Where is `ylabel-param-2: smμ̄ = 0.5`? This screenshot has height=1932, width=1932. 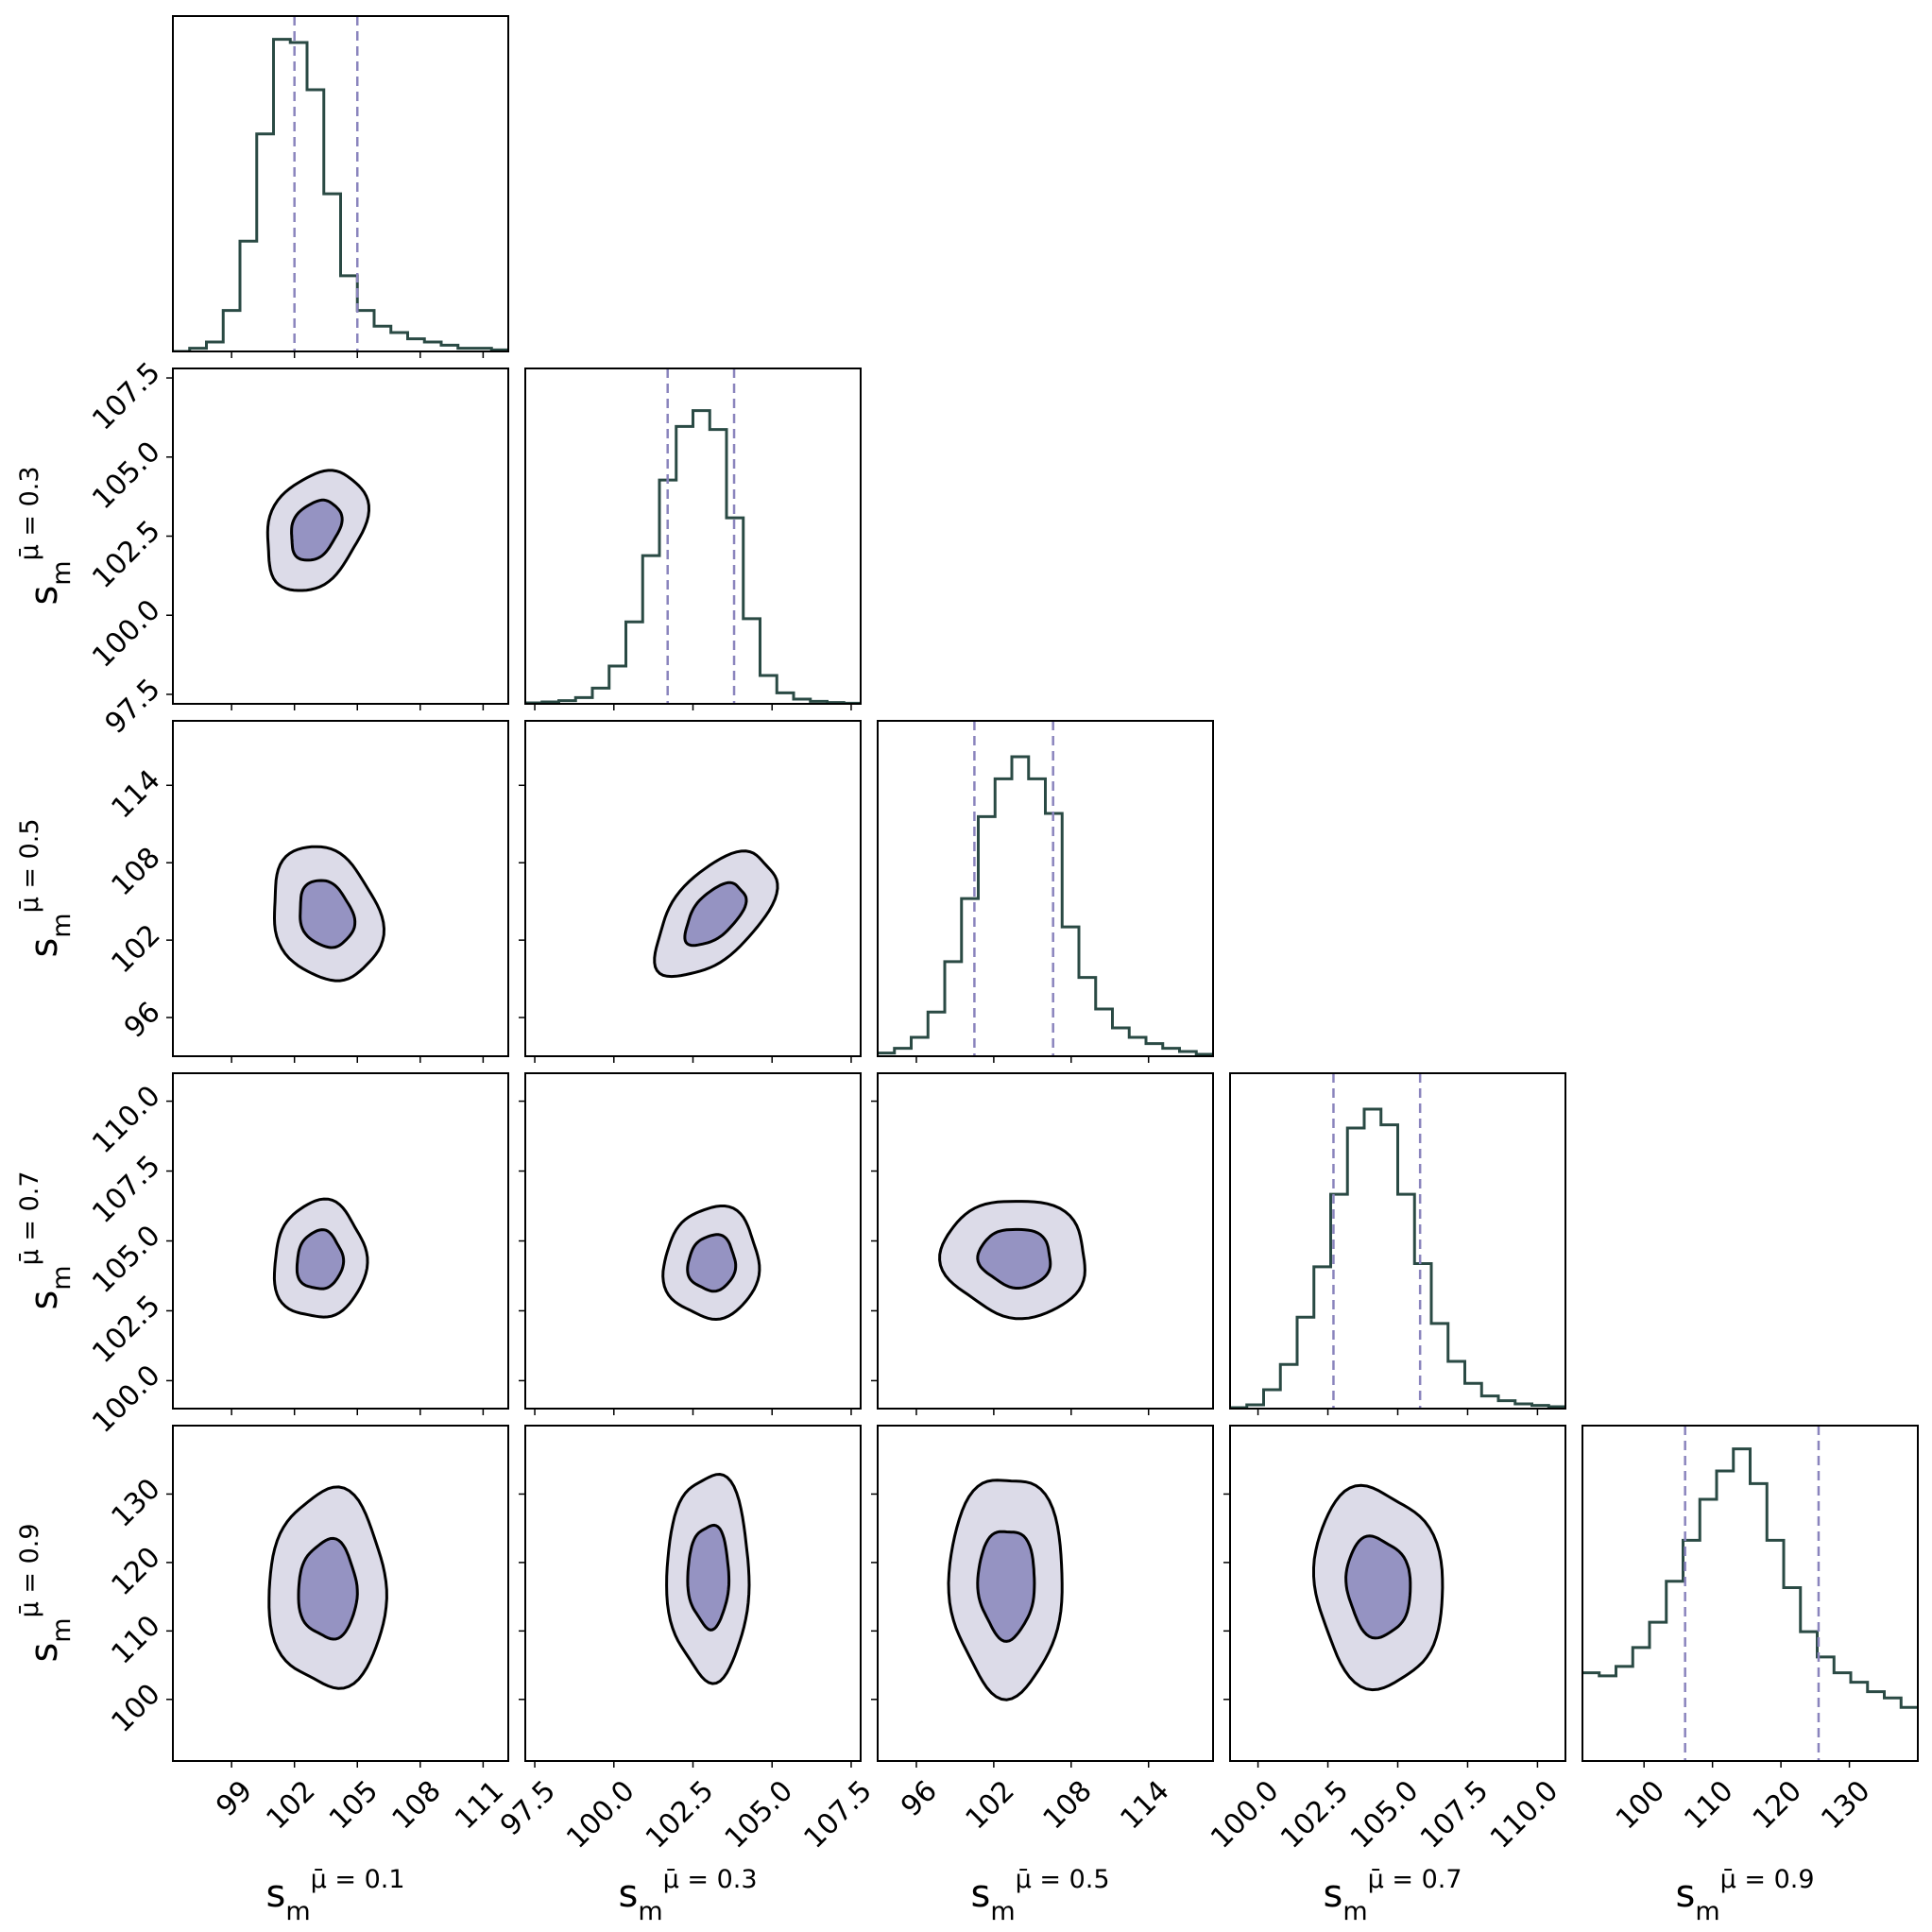 ylabel-param-2: smμ̄ = 0.5 is located at coordinates (46, 888).